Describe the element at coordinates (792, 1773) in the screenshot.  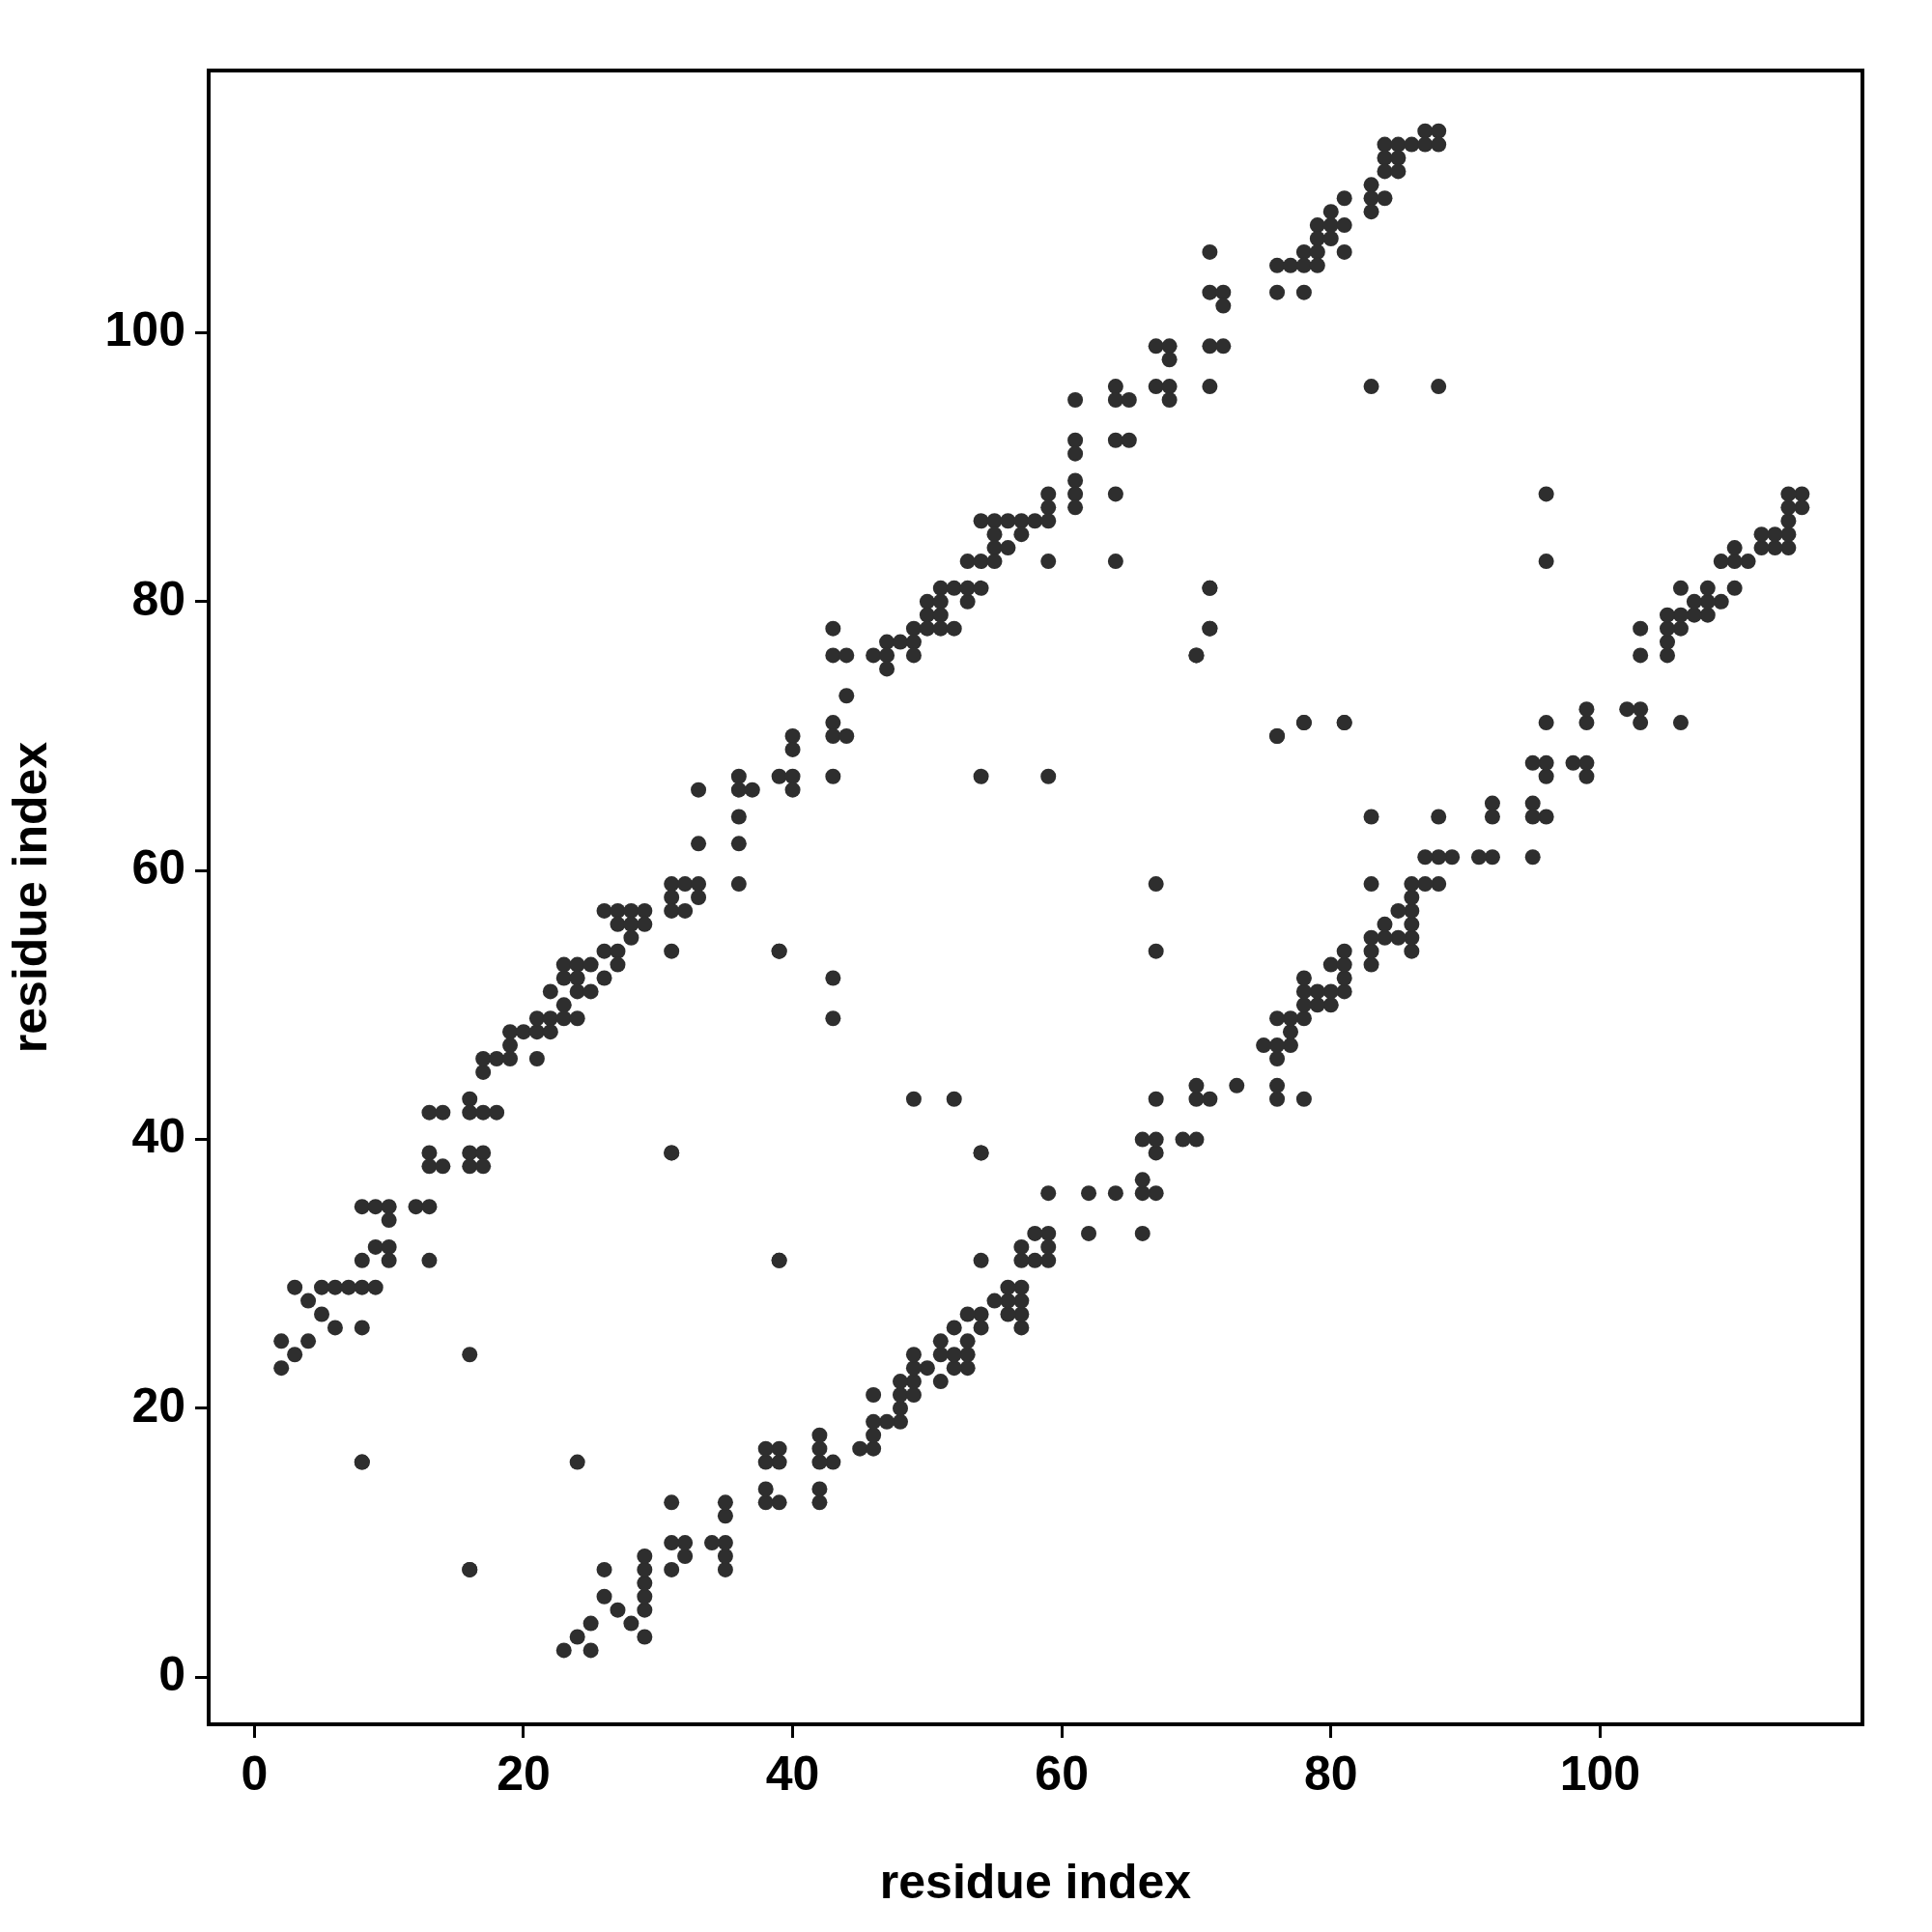
I see `x-tick-label: 40` at that location.